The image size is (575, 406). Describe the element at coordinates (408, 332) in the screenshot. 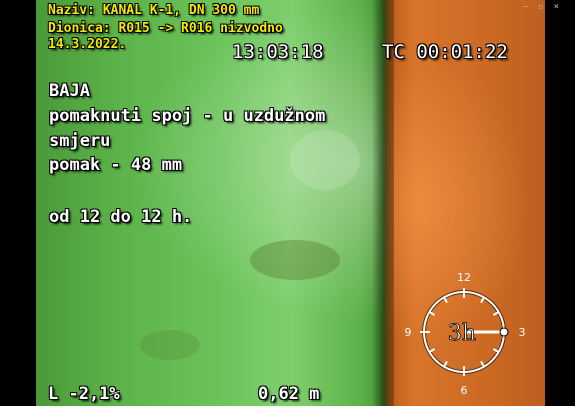

I see `clock-label-9: 9` at that location.